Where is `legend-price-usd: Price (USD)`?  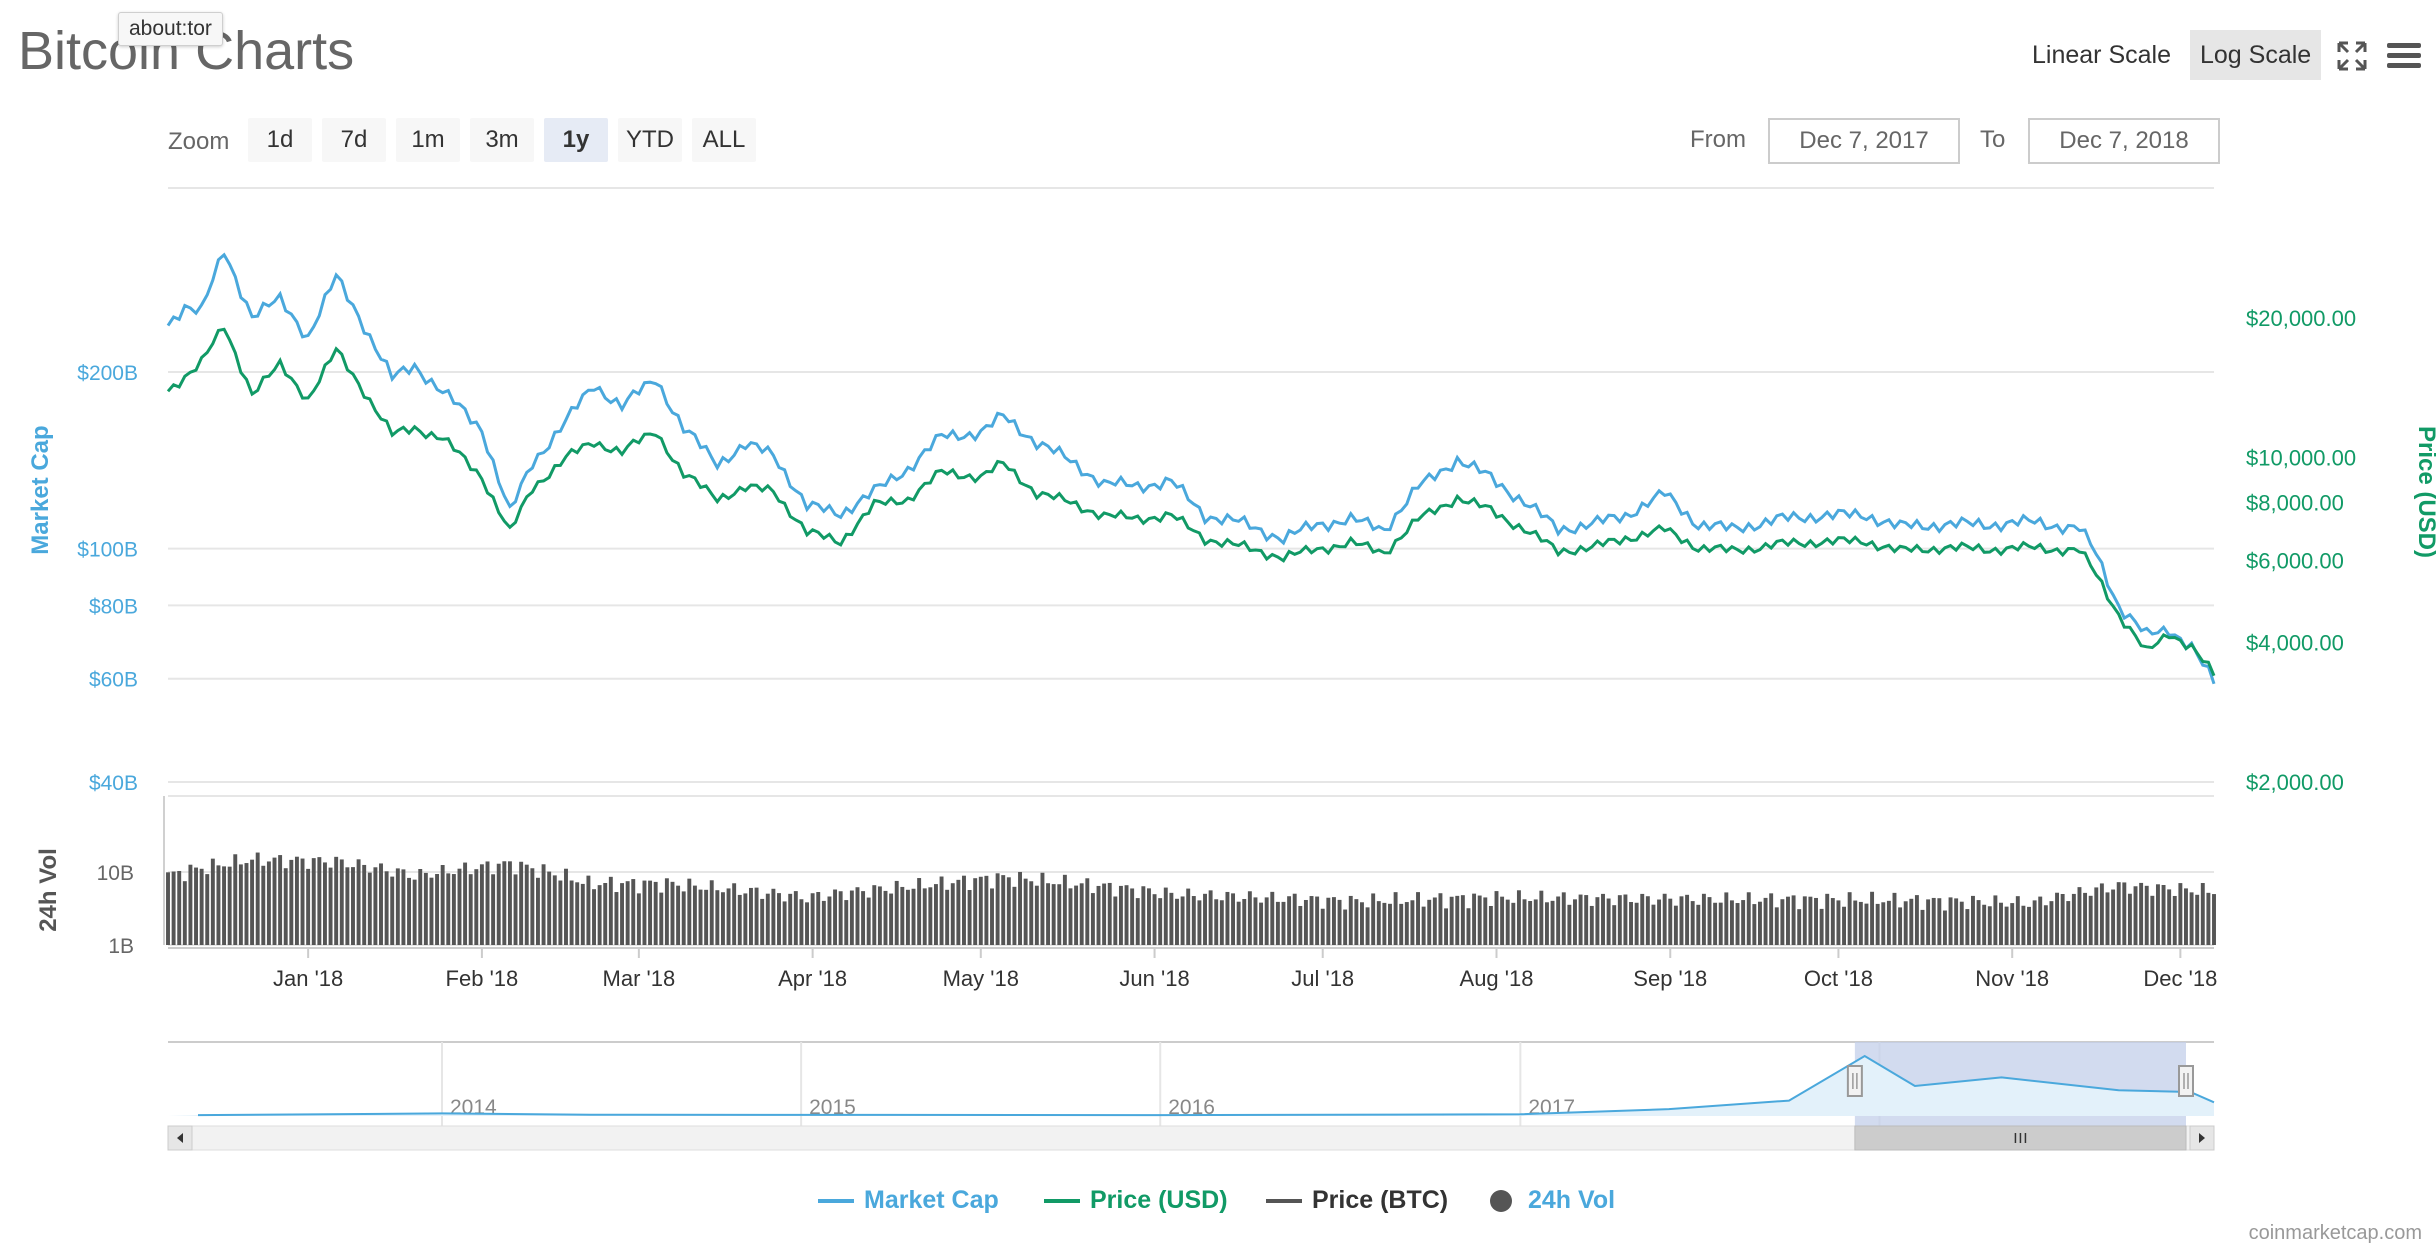 legend-price-usd: Price (USD) is located at coordinates (1136, 1200).